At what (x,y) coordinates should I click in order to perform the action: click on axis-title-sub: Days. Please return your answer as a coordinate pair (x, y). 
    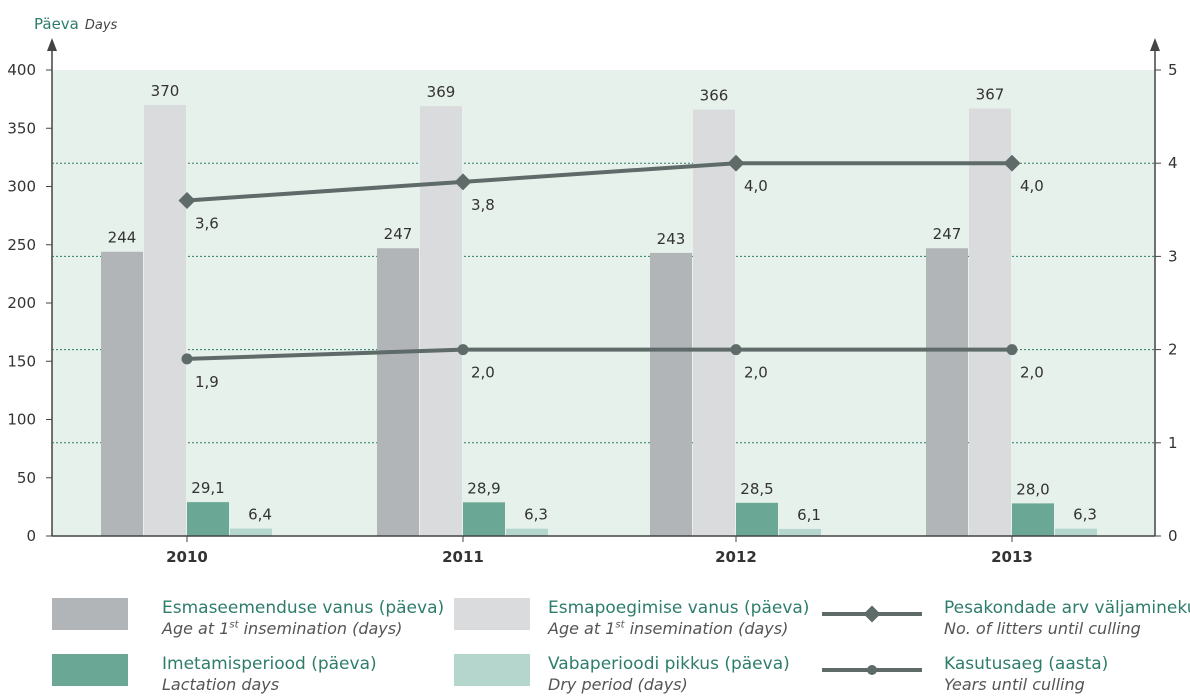
    Looking at the image, I should click on (101, 25).